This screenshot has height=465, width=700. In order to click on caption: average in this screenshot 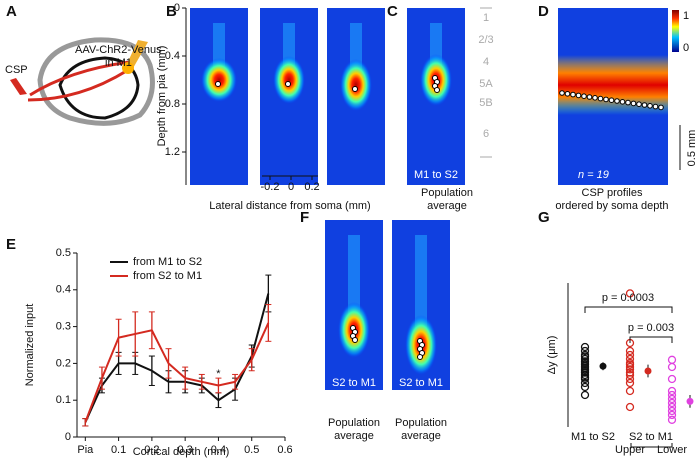, I will do `click(354, 436)`.